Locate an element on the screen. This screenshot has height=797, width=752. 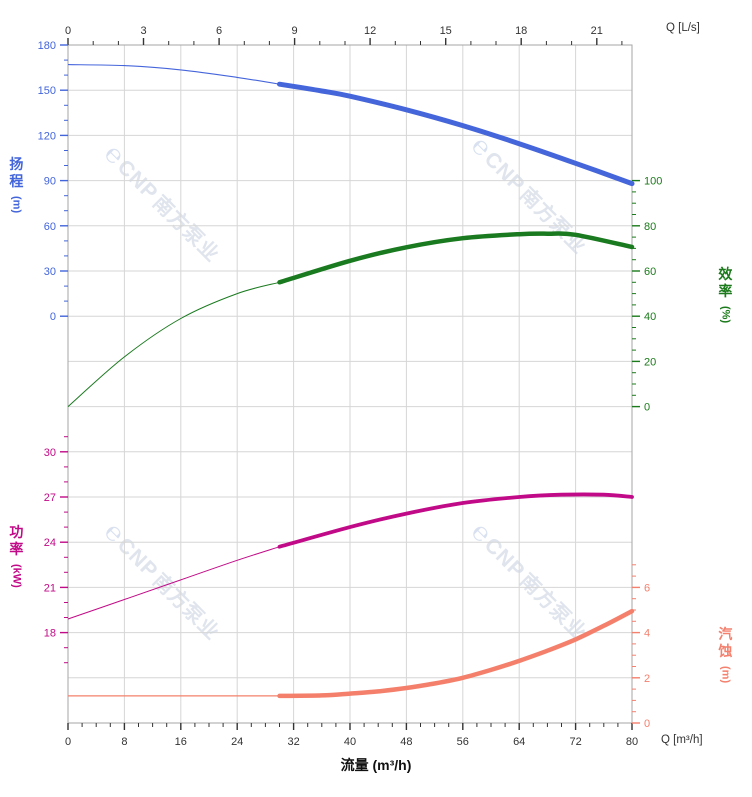
npsh-axis-title: 汽蚀 (m) is located at coordinates (725, 654).